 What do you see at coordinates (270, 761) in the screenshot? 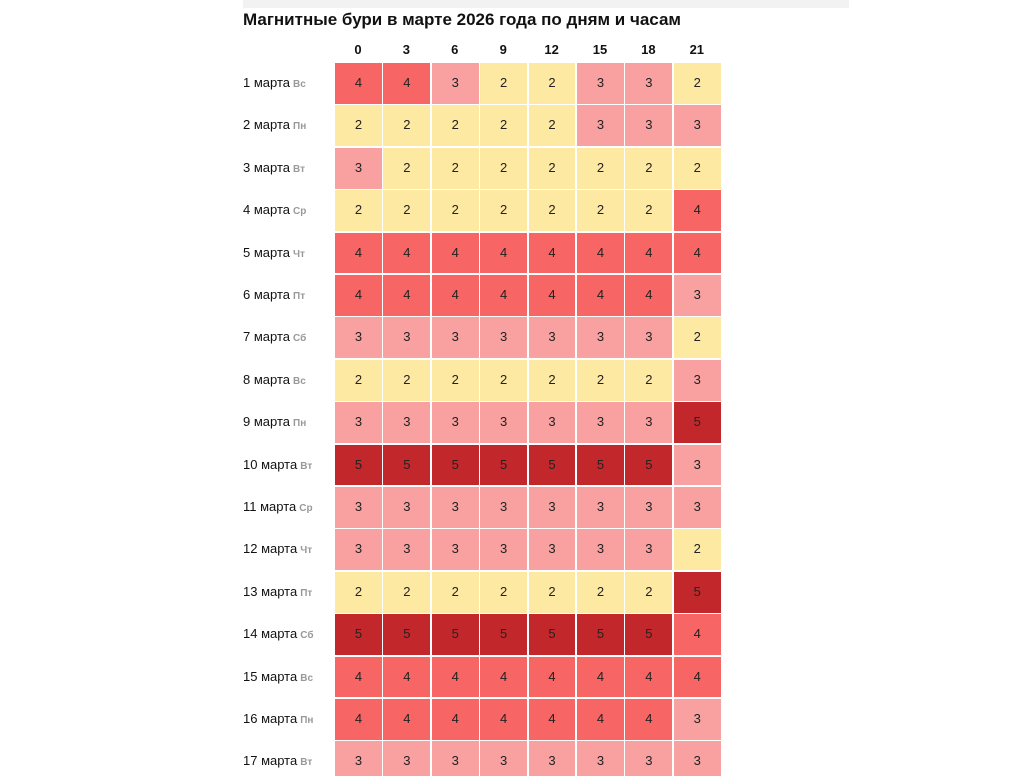
I see `date: 17 марта` at bounding box center [270, 761].